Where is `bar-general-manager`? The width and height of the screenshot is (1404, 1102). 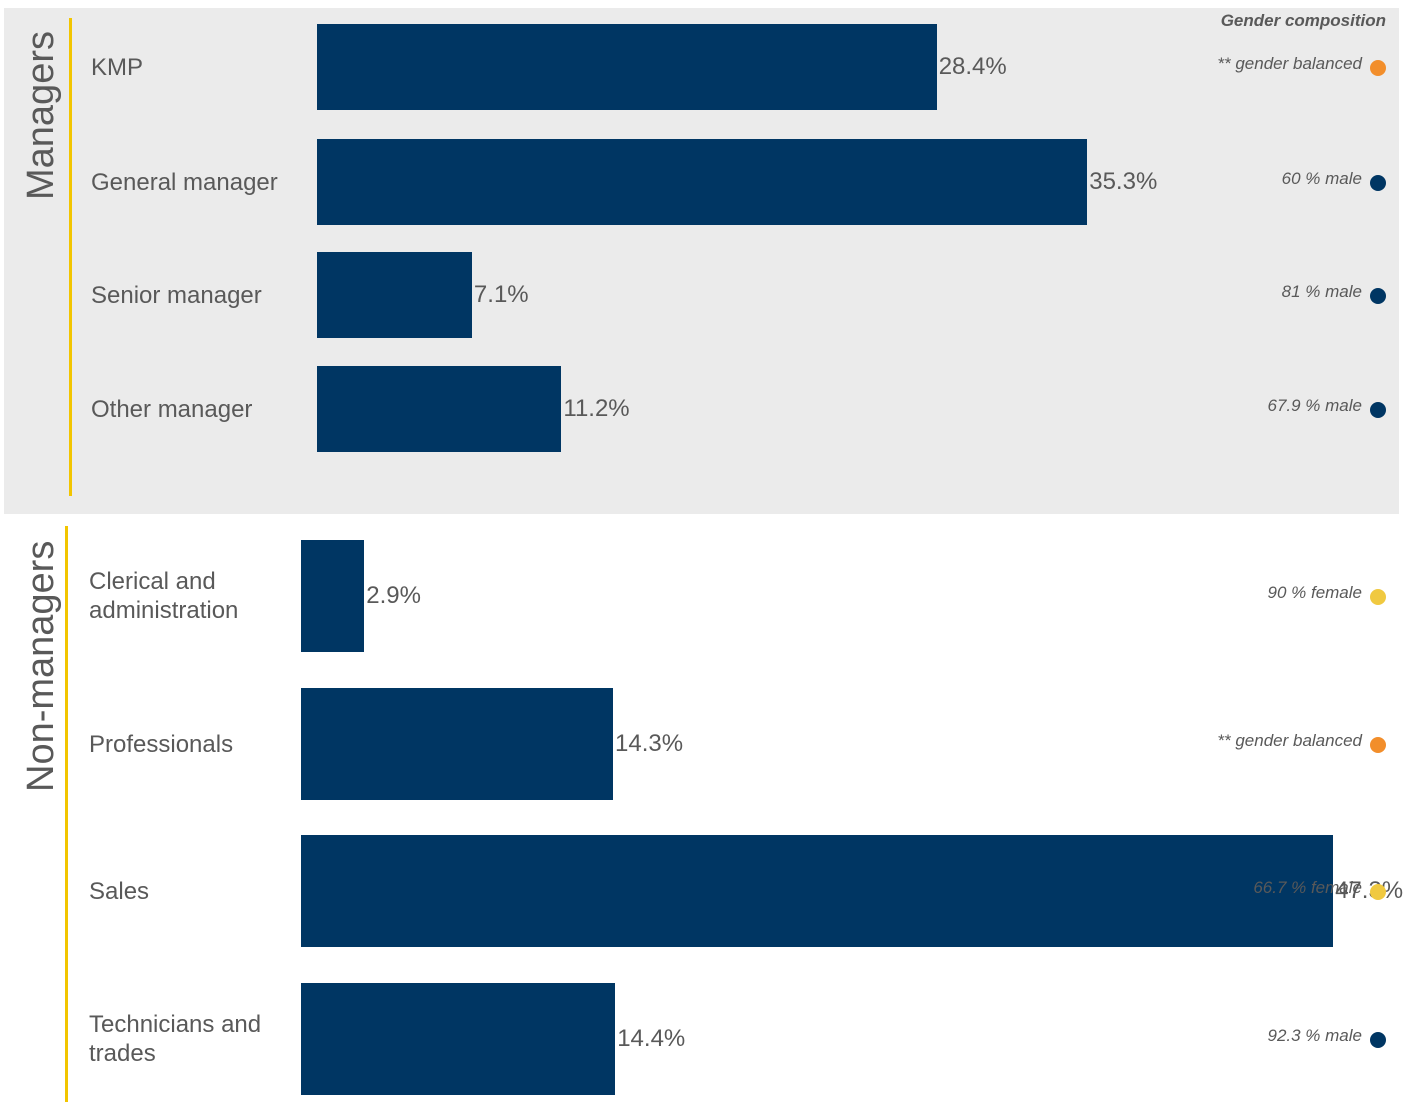
bar-general-manager is located at coordinates (702, 182).